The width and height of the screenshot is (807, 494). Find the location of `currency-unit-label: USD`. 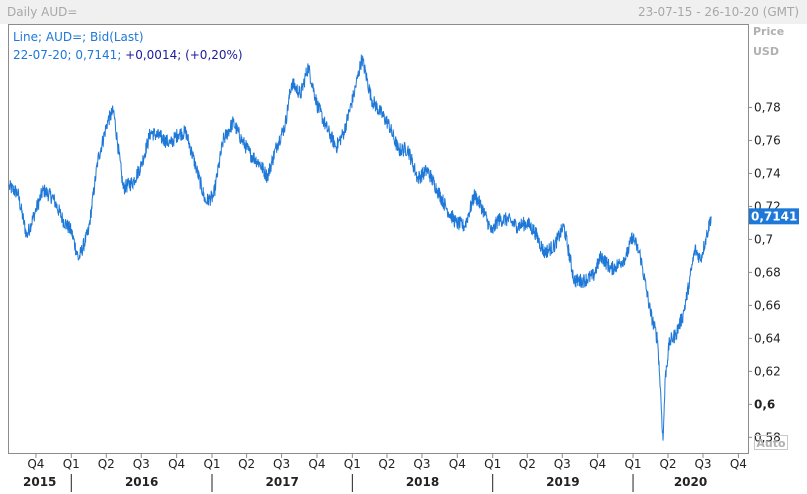

currency-unit-label: USD is located at coordinates (766, 51).